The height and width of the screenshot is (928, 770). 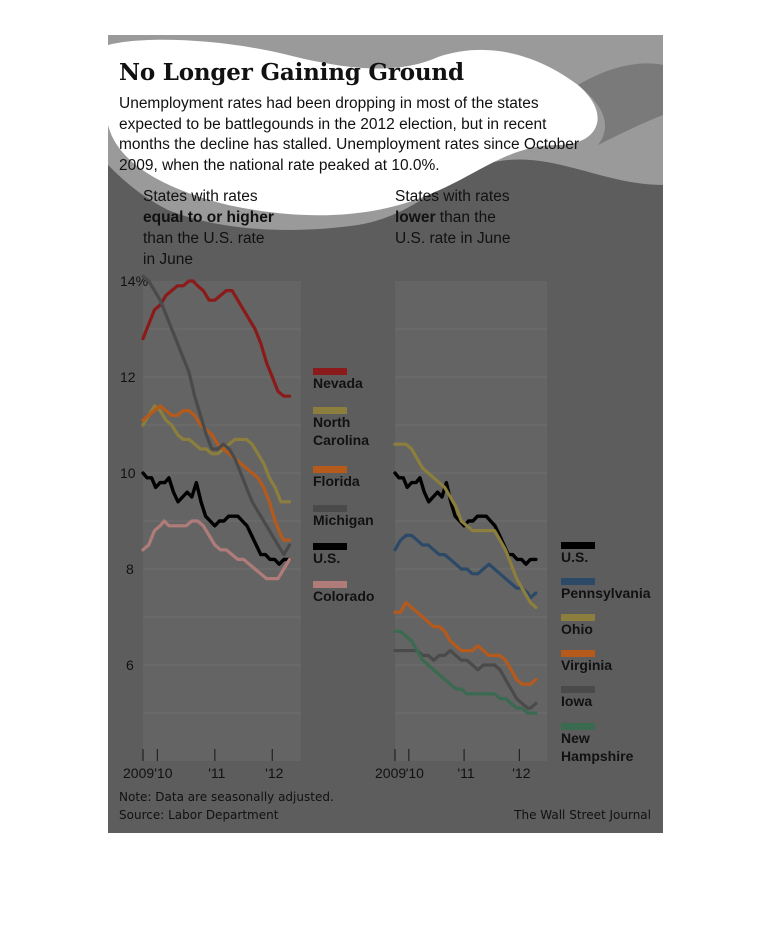 What do you see at coordinates (128, 377) in the screenshot?
I see `y-tick-label: 12` at bounding box center [128, 377].